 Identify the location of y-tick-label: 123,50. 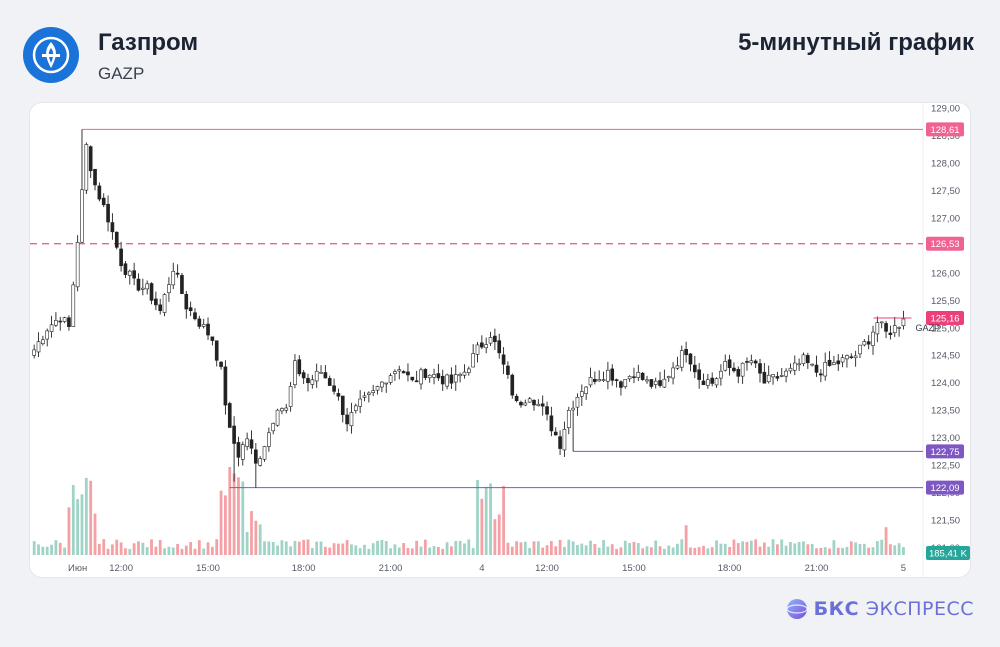
(945, 411).